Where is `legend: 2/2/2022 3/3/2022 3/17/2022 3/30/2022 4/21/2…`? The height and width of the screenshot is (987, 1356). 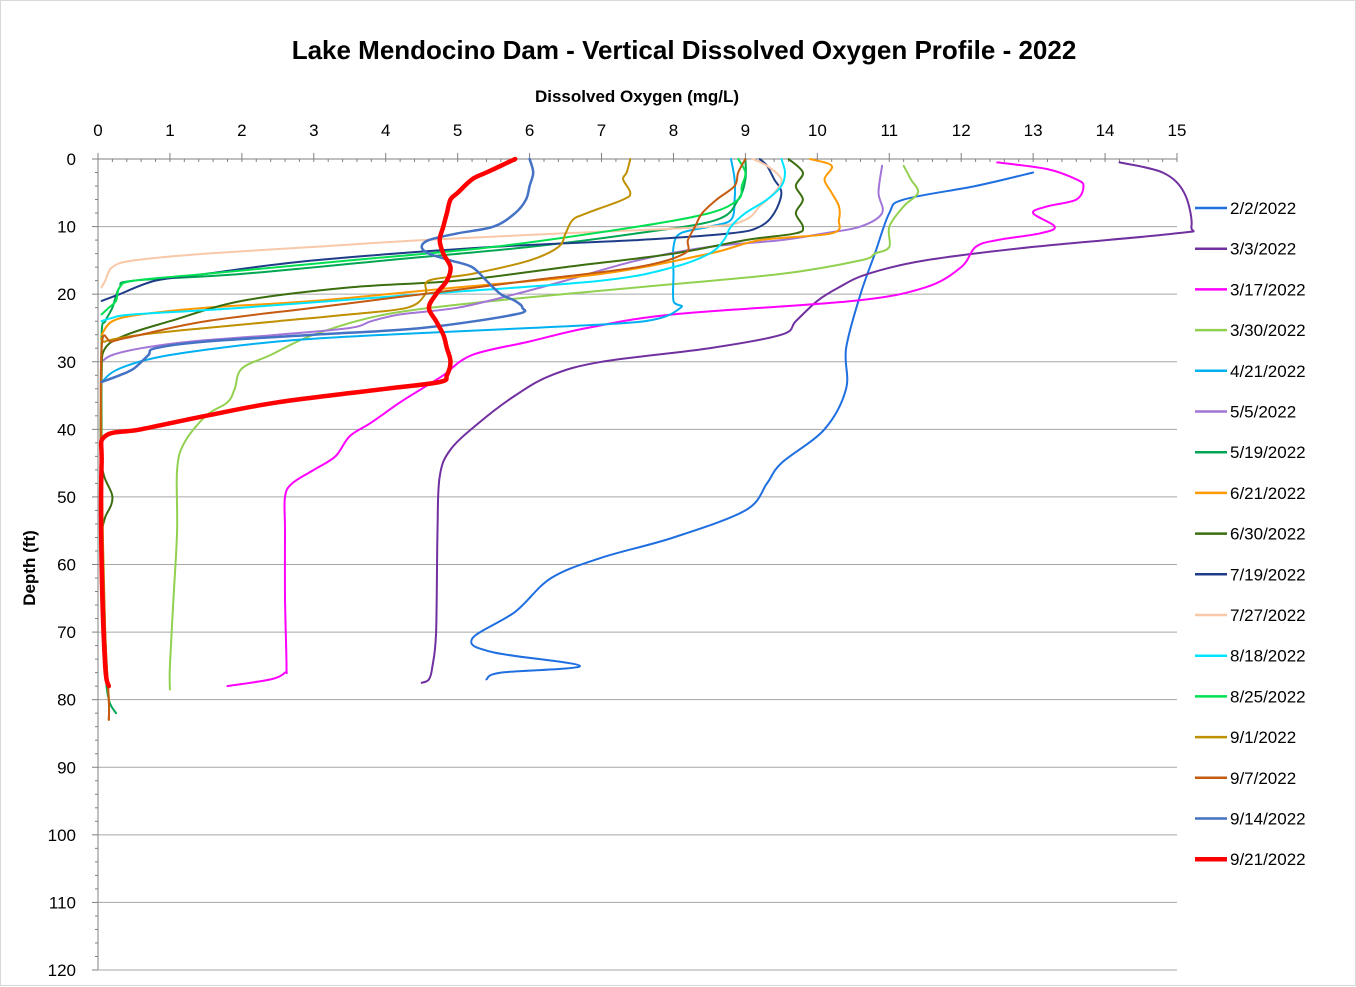
legend: 2/2/2022 3/3/2022 3/17/2022 3/30/2022 4/21/2… is located at coordinates (1250, 534).